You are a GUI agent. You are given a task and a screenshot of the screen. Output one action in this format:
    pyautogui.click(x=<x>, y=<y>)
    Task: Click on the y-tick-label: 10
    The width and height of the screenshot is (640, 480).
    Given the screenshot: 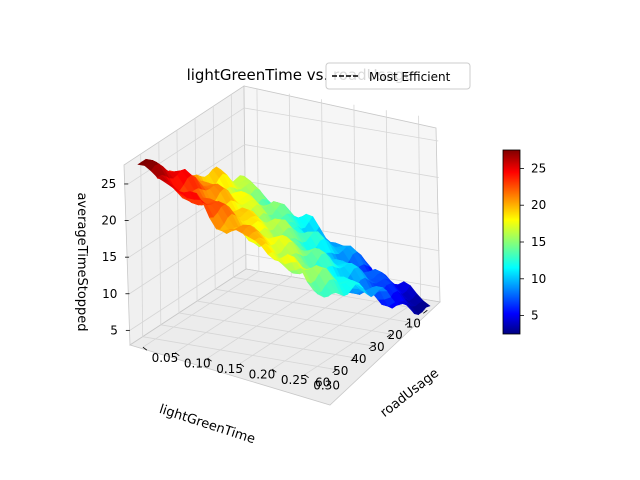 What is the action you would take?
    pyautogui.click(x=413, y=323)
    